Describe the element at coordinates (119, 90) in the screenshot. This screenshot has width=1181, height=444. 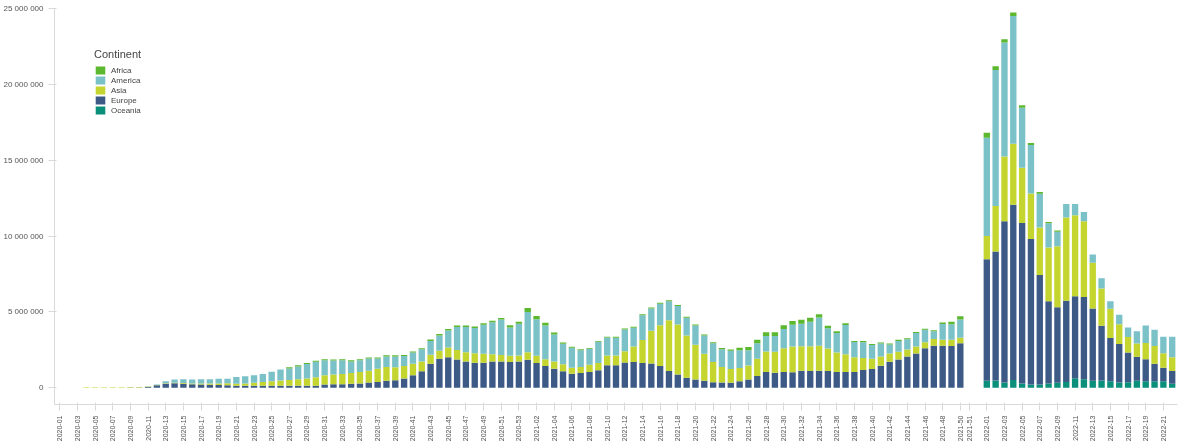
I see `legend-label: Asia` at that location.